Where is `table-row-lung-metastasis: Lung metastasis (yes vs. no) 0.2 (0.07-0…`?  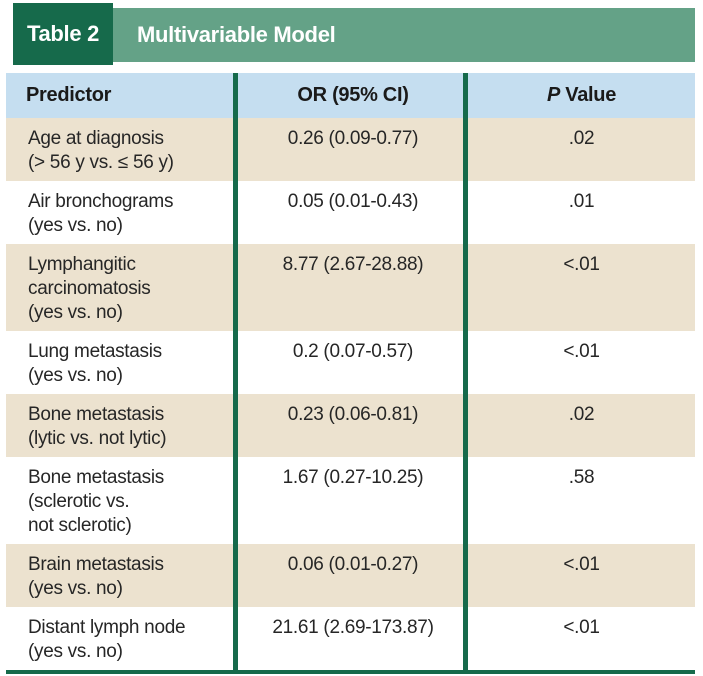 table-row-lung-metastasis: Lung metastasis (yes vs. no) 0.2 (0.07-0… is located at coordinates (350, 362).